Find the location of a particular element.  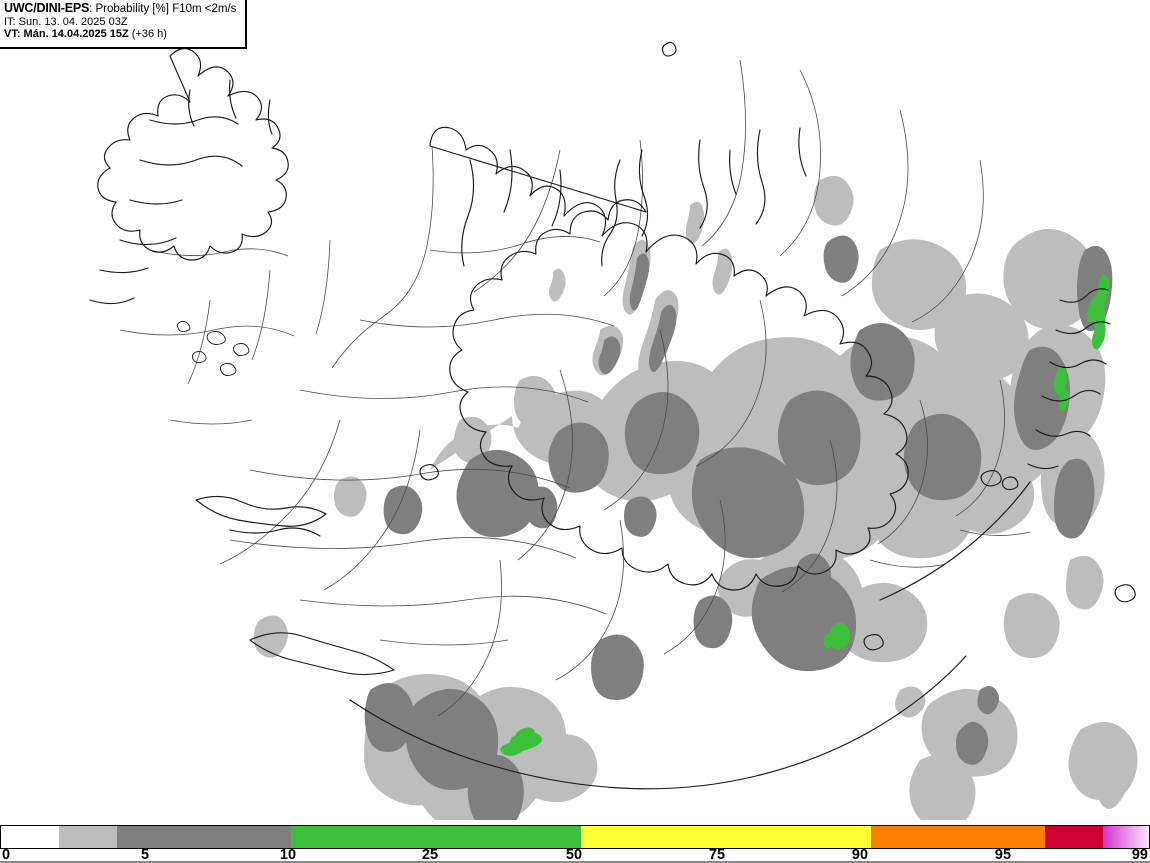

model-product-line: UWC/DINI-EPS: Probability [%] F10m <2m/s is located at coordinates (123, 9).